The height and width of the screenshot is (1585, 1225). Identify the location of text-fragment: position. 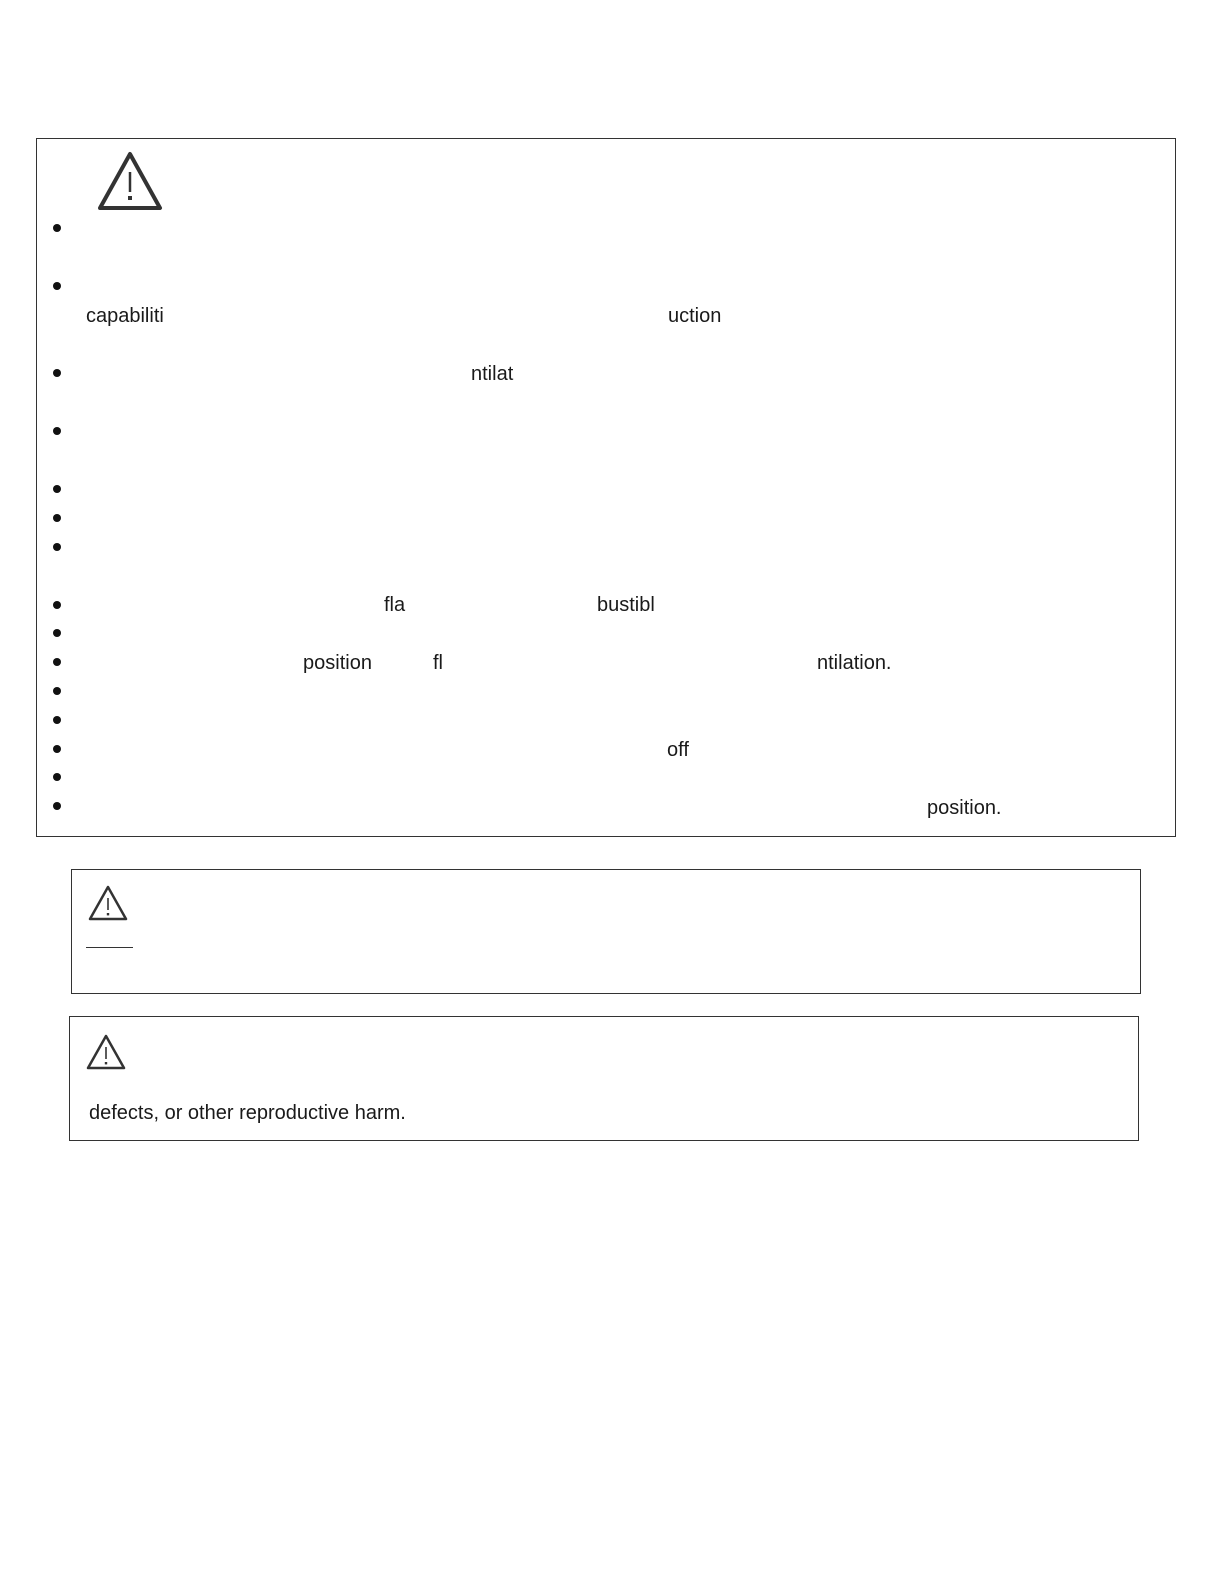
(337, 663).